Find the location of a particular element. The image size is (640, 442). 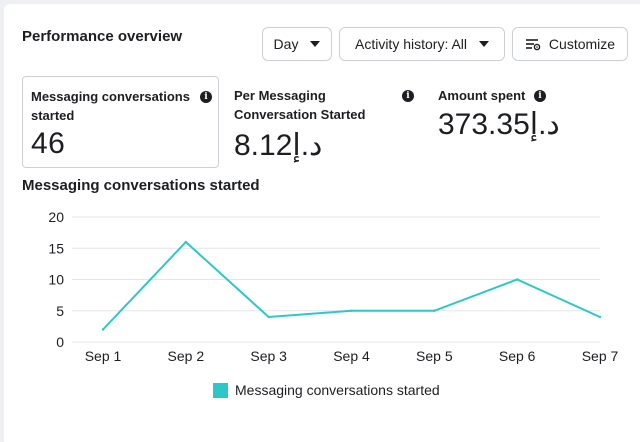

metric-value: 46 is located at coordinates (48, 143).